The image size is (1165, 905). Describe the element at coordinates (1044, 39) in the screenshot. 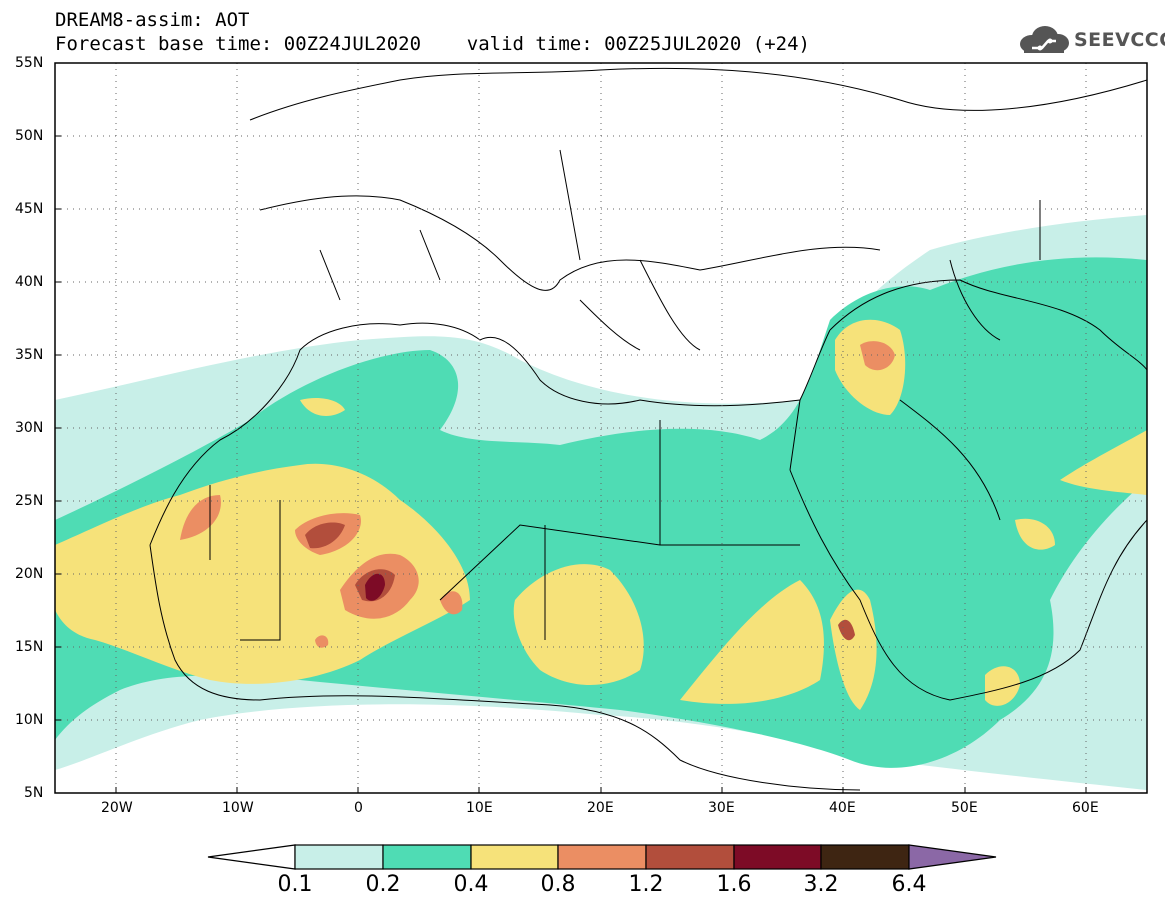

I see `cloud-icon` at that location.